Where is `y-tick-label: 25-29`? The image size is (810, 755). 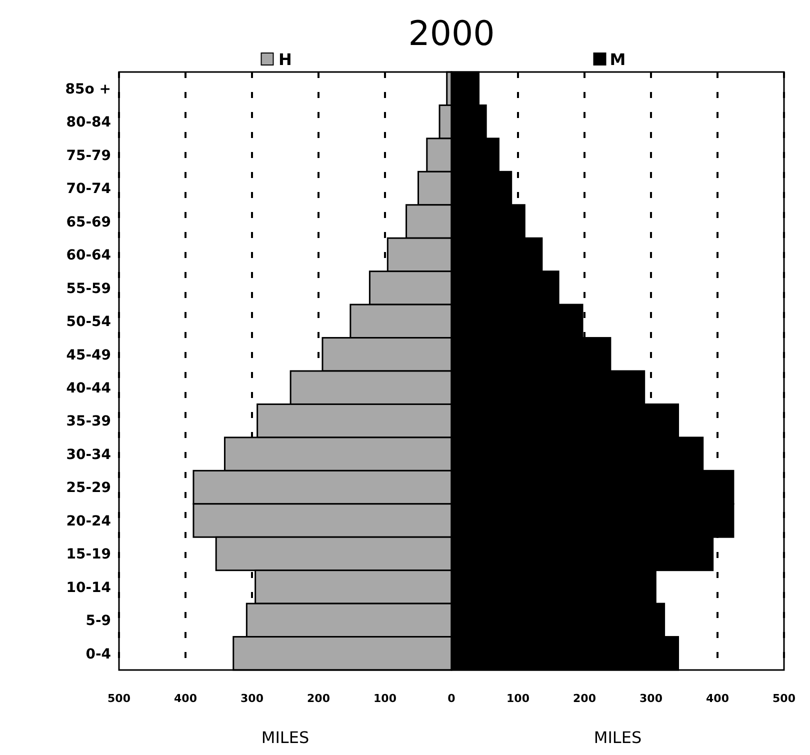
y-tick-label: 25-29 is located at coordinates (88, 488).